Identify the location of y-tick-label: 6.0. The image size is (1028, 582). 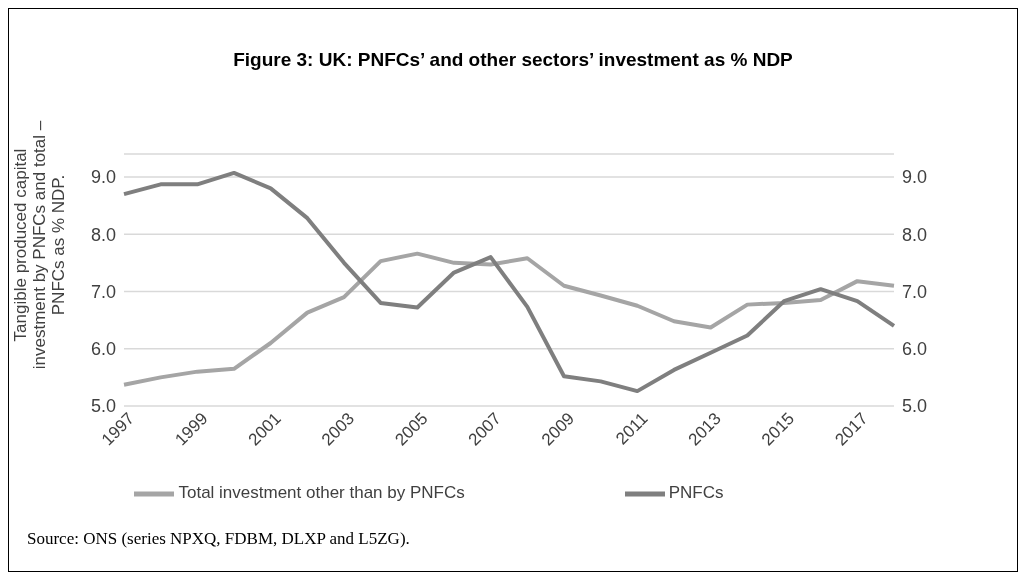
(103, 349).